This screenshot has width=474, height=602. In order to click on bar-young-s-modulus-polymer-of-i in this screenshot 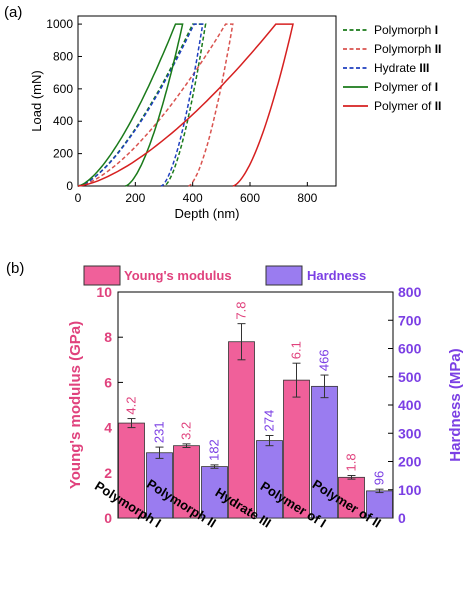, I will do `click(296, 449)`.